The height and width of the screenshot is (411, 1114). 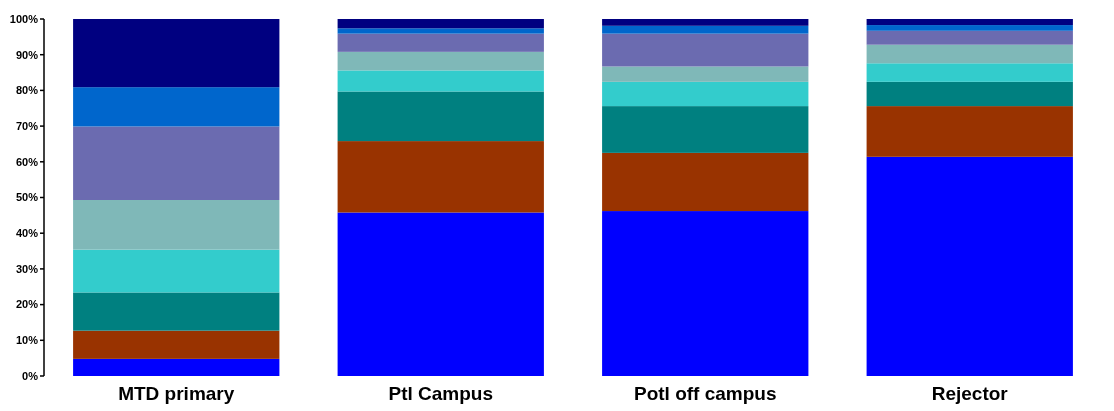 I want to click on y-tick-label: 40%, so click(x=27, y=233).